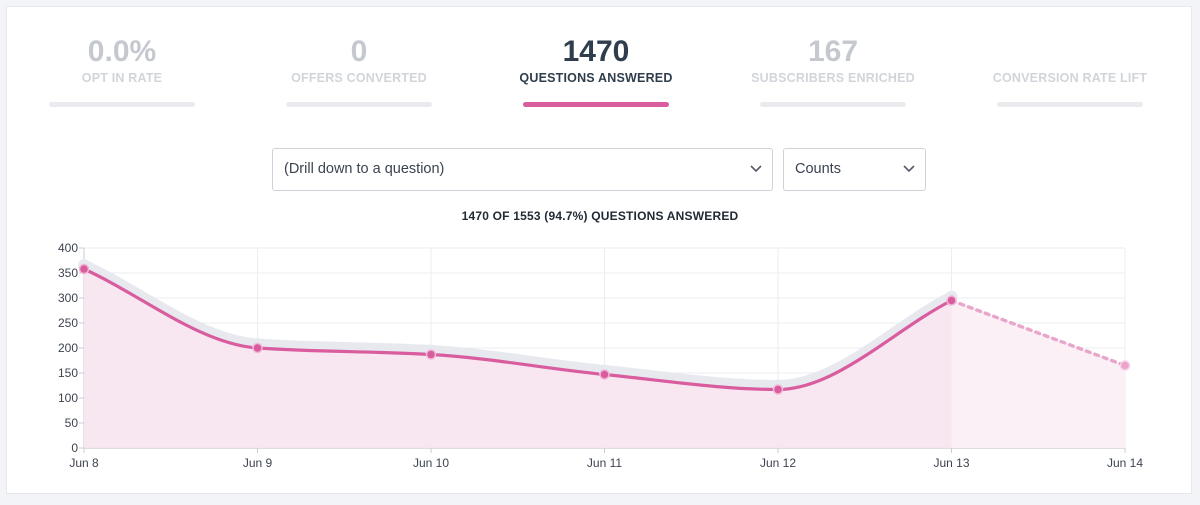 The height and width of the screenshot is (505, 1200). Describe the element at coordinates (122, 51) in the screenshot. I see `metric-value: 0.0%` at that location.